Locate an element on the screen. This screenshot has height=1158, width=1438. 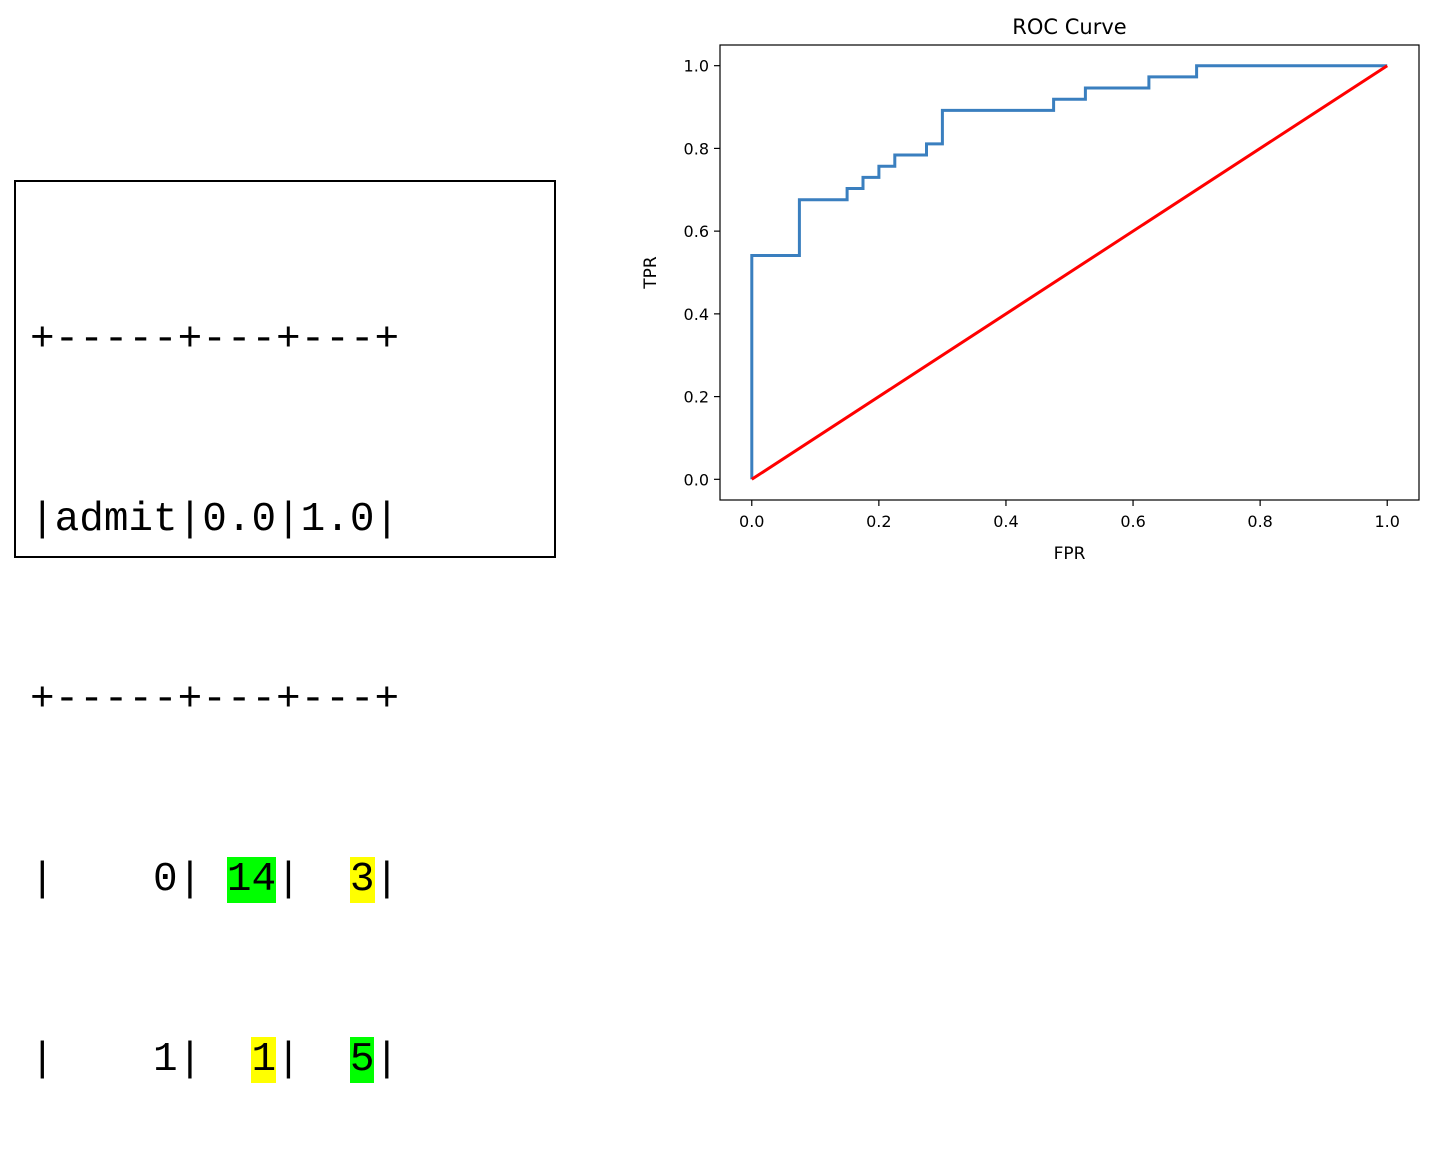
x-tick-label: 0.6 is located at coordinates (1132, 521).